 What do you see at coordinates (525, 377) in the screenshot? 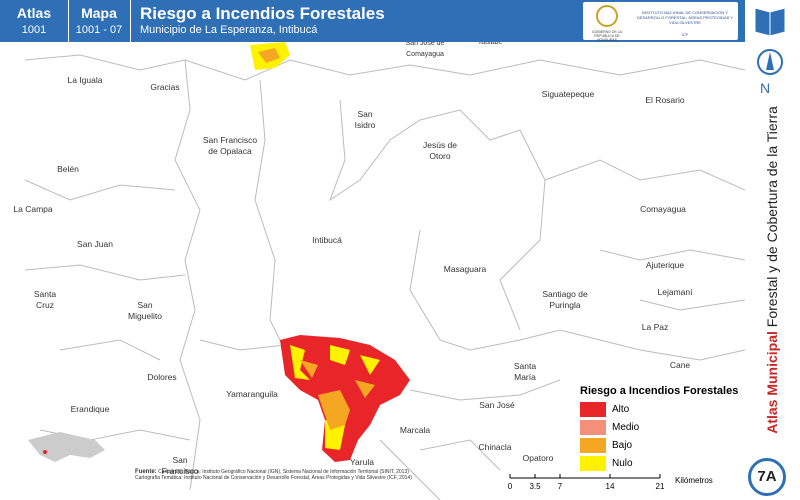
I see `place-label: María` at bounding box center [525, 377].